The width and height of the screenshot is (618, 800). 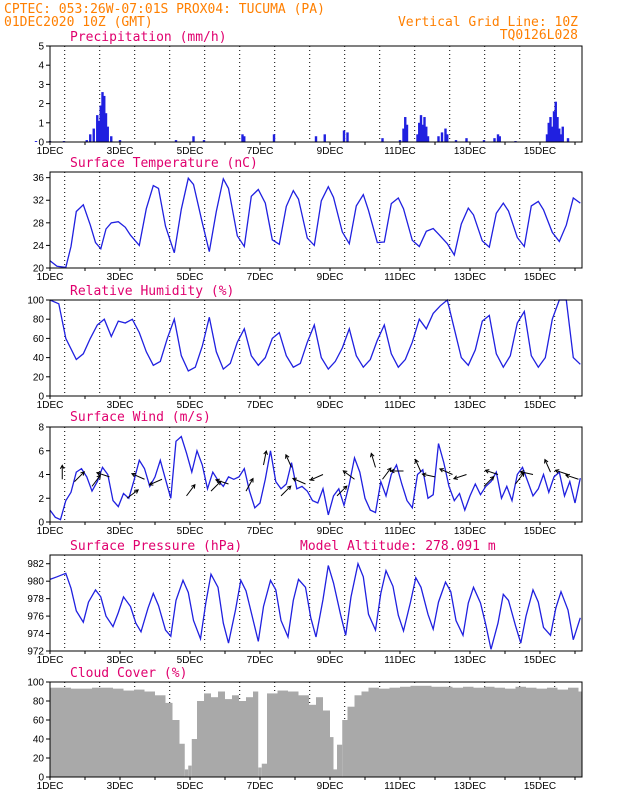 What do you see at coordinates (35, 634) in the screenshot?
I see `y-tick-label: 974` at bounding box center [35, 634].